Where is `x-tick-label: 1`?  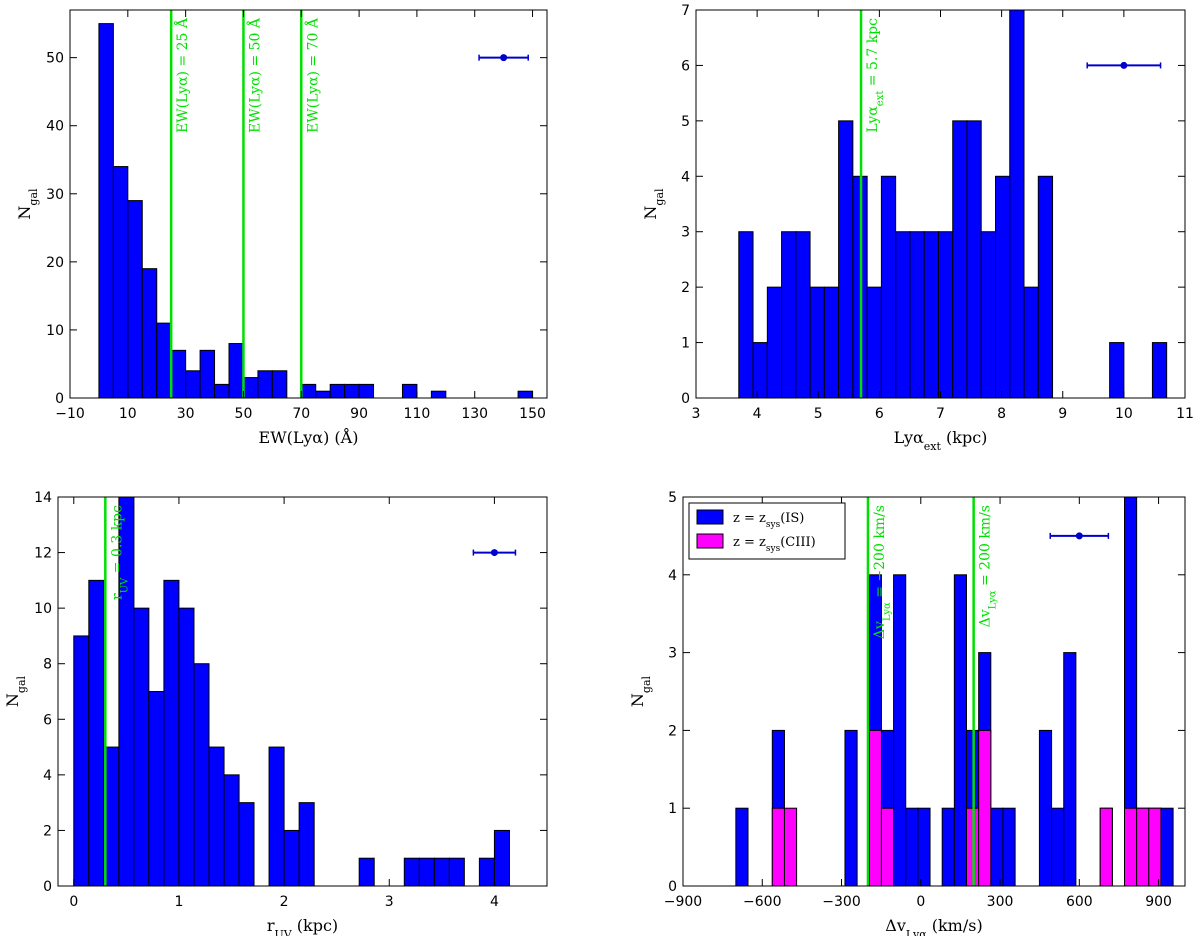 x-tick-label: 1 is located at coordinates (178, 902).